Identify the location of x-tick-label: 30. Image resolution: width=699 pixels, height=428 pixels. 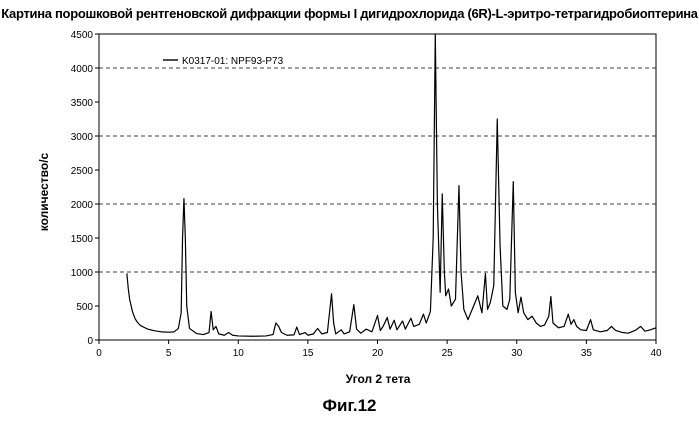
(517, 353).